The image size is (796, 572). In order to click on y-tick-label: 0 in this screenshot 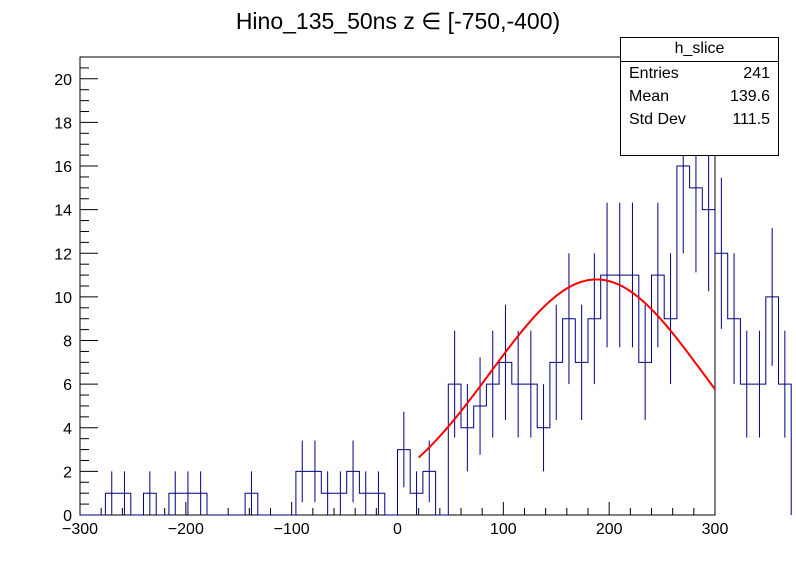, I will do `click(67, 516)`.